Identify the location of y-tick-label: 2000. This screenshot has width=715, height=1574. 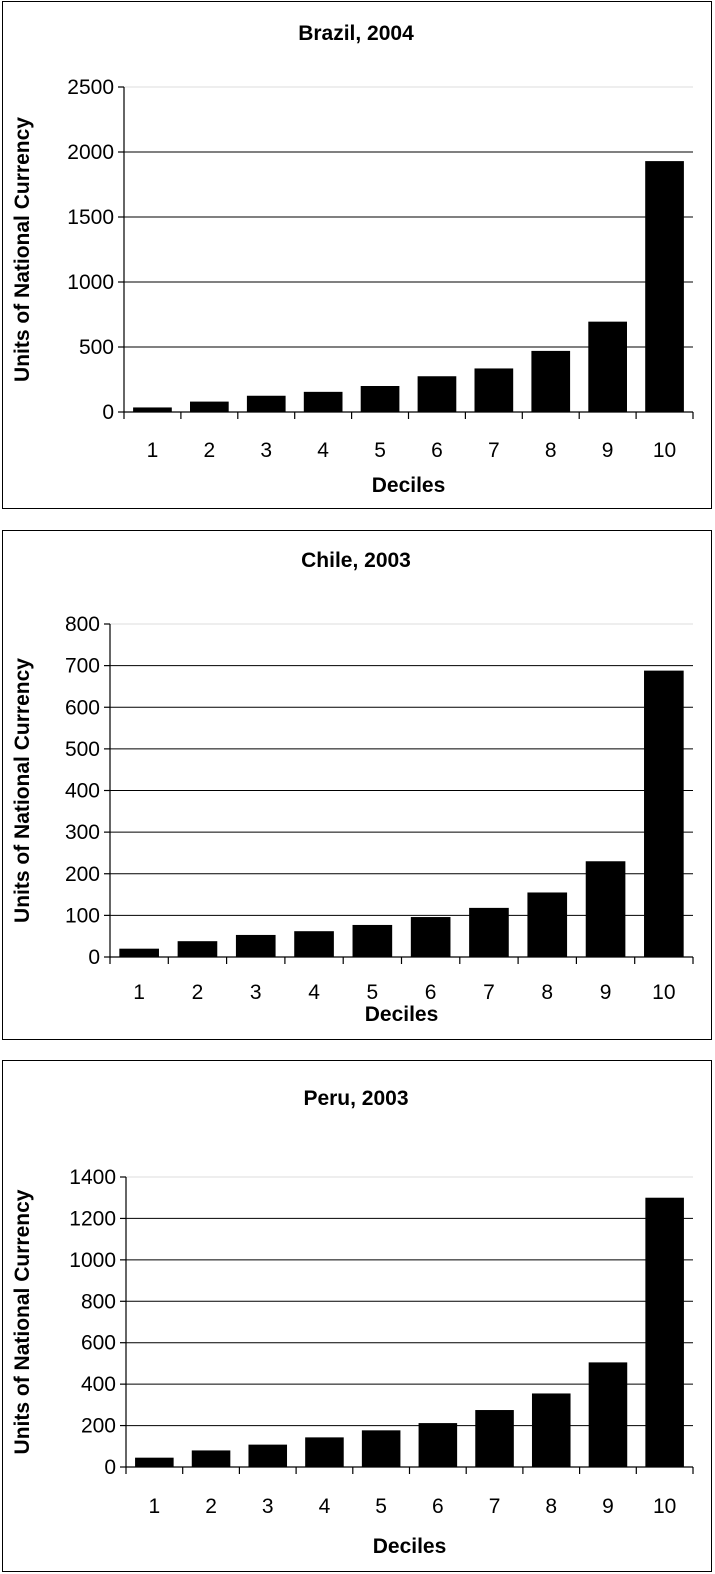
(90, 152).